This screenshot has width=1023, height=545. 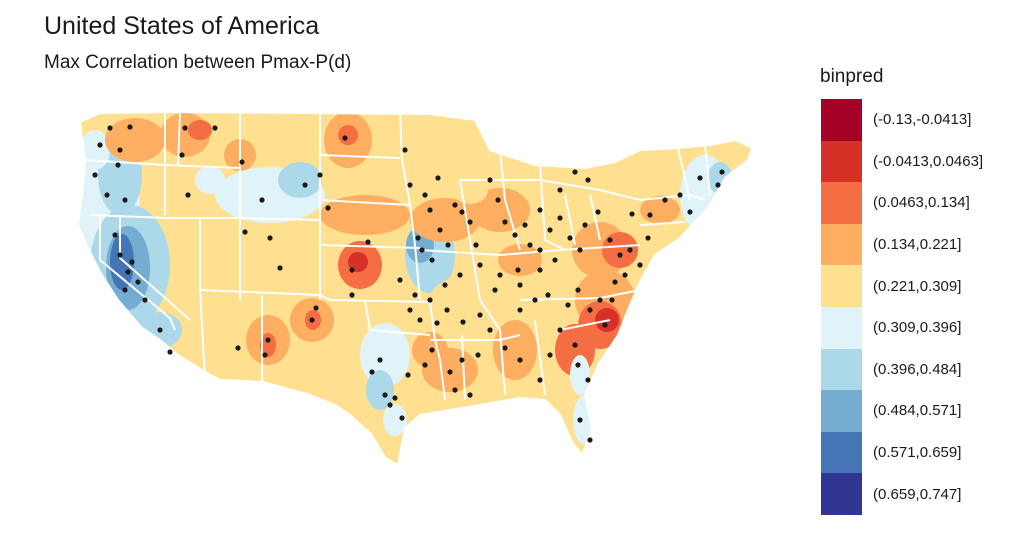 I want to click on legend-item: (0.659,0.747], so click(x=902, y=494).